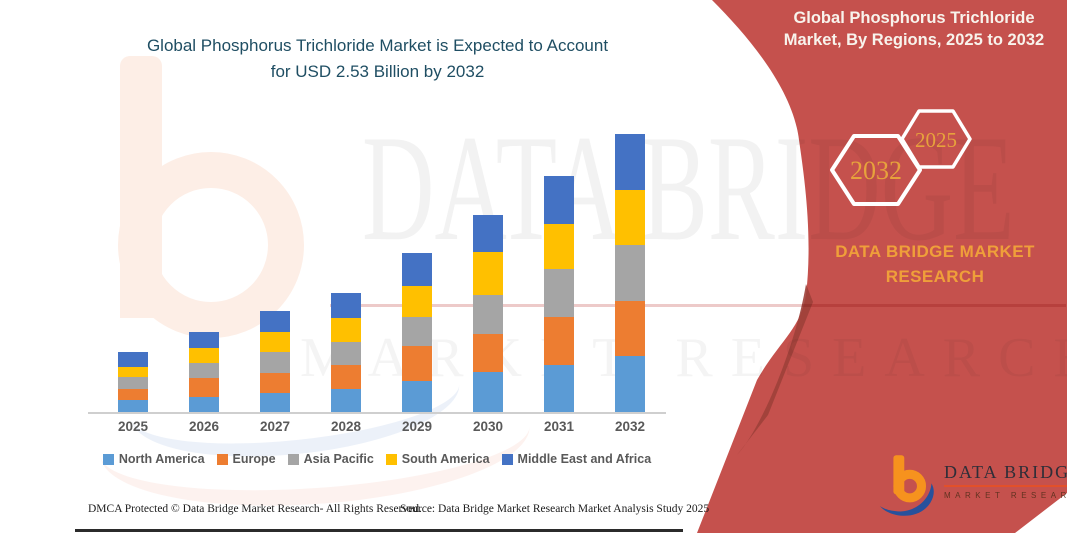 This screenshot has height=533, width=1067. I want to click on bar-segment-2030-europe, so click(488, 353).